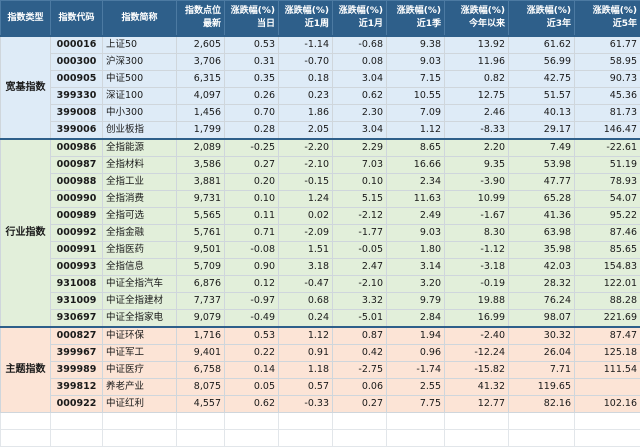 This screenshot has height=447, width=640. Describe the element at coordinates (252, 284) in the screenshot. I see `change-day-cell: 0.12` at that location.